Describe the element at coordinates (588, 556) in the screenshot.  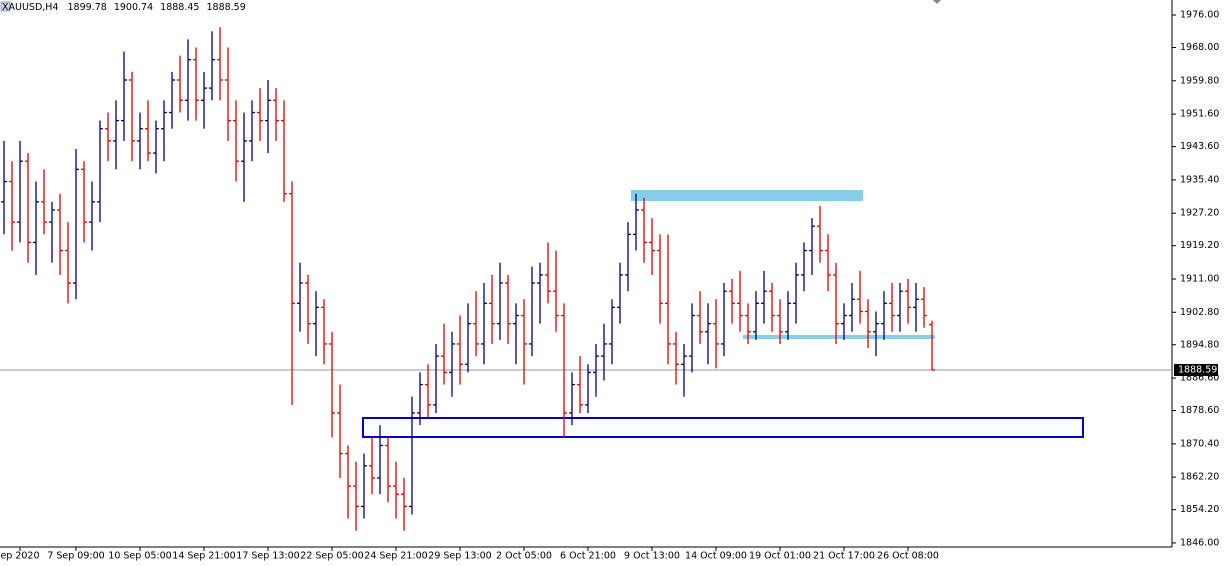
I see `x-tick-label: 6 Oct 21:00` at that location.